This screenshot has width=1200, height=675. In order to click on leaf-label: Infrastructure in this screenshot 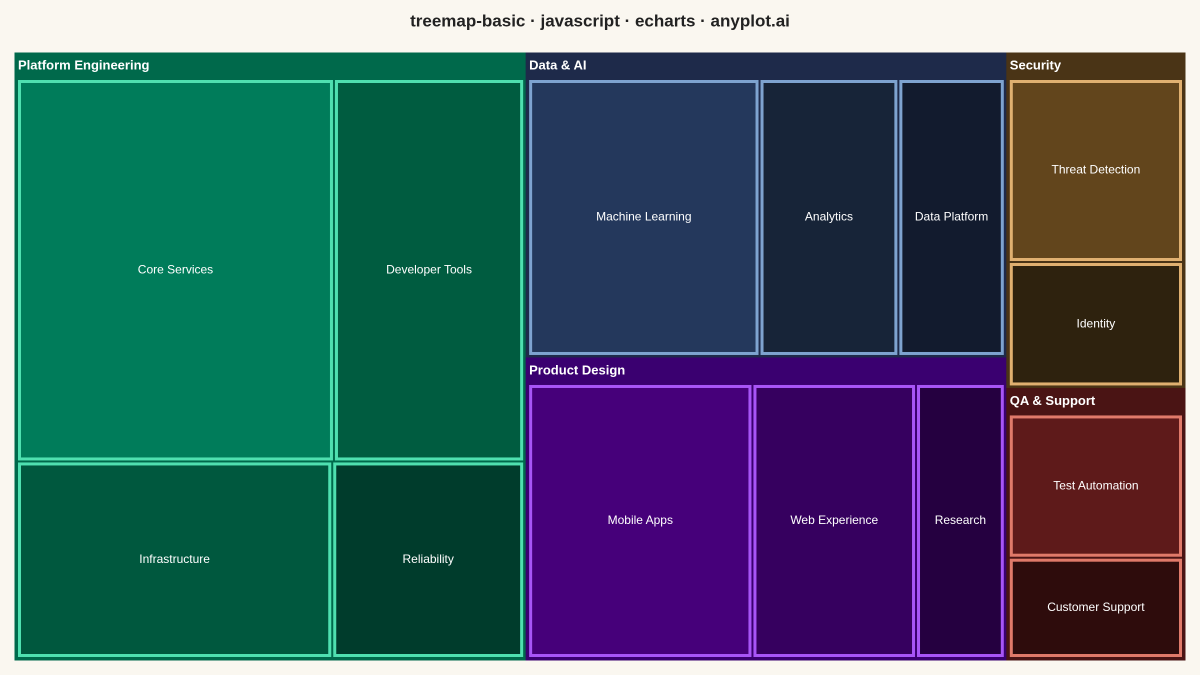, I will do `click(174, 559)`.